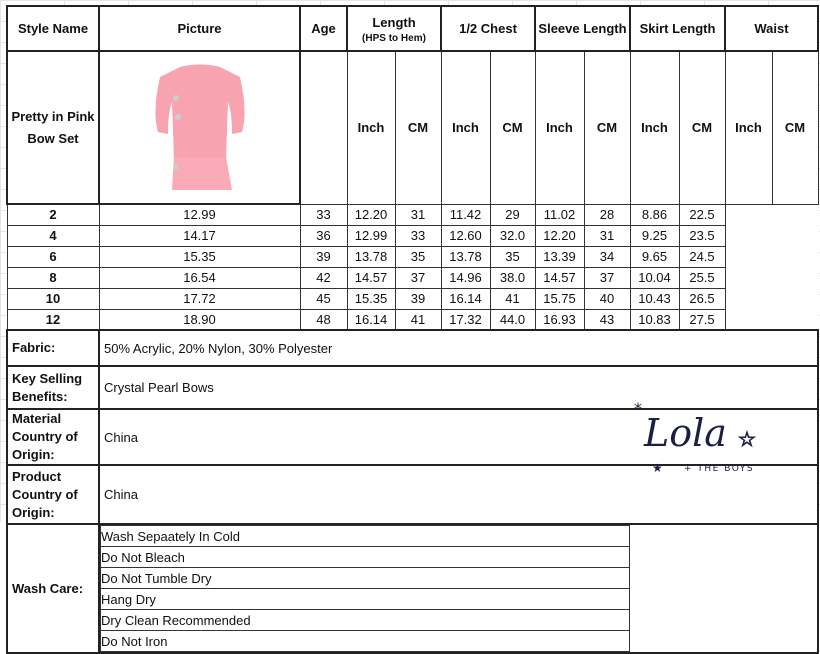 The image size is (820, 654). I want to click on header-style-name: Style Name, so click(53, 28).